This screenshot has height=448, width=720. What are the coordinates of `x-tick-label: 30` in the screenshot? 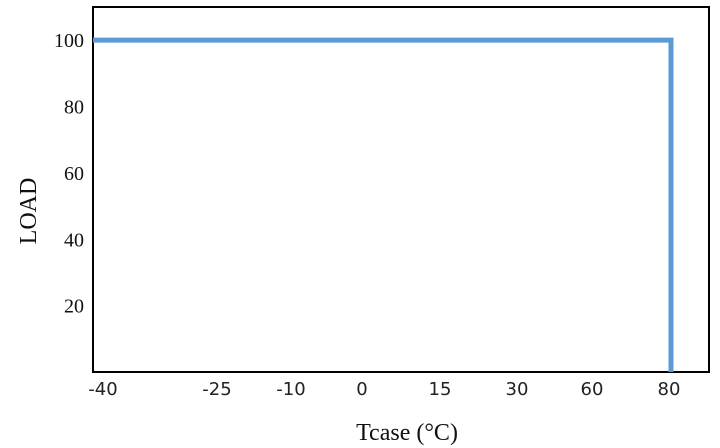 It's located at (517, 389).